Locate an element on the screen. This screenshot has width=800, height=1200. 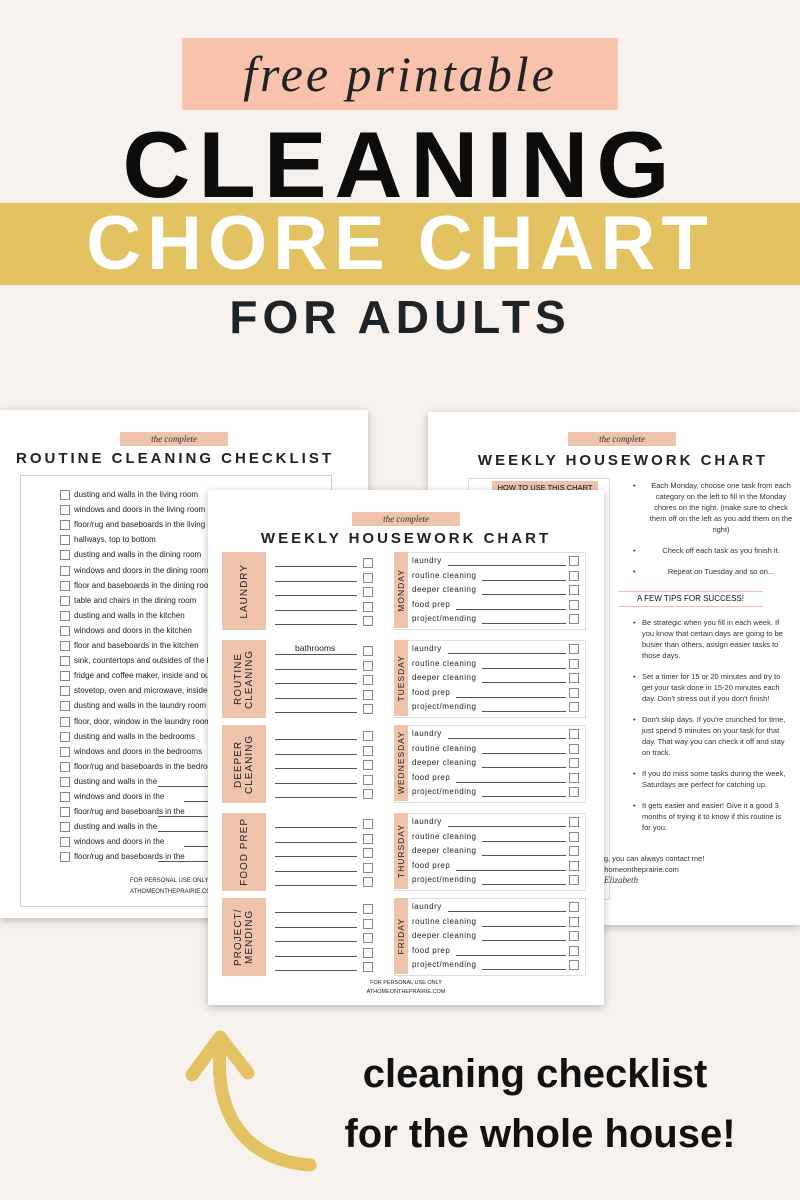
checklist-item: windows and doors in the living room is located at coordinates (140, 510).